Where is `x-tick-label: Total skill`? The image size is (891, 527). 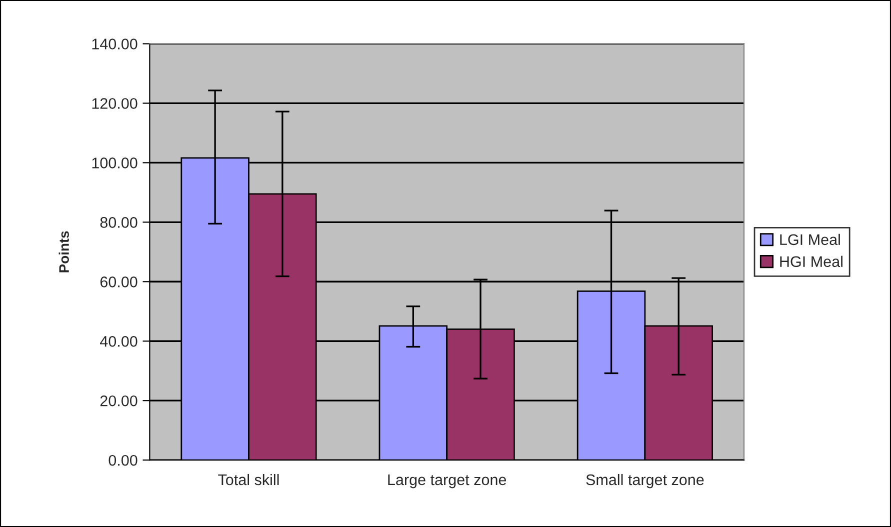
x-tick-label: Total skill is located at coordinates (248, 480).